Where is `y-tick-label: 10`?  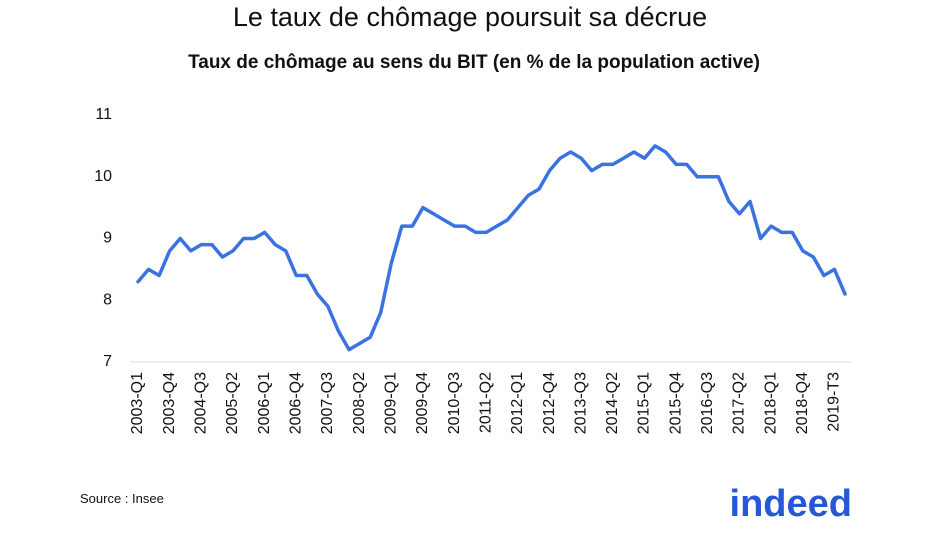 y-tick-label: 10 is located at coordinates (103, 176).